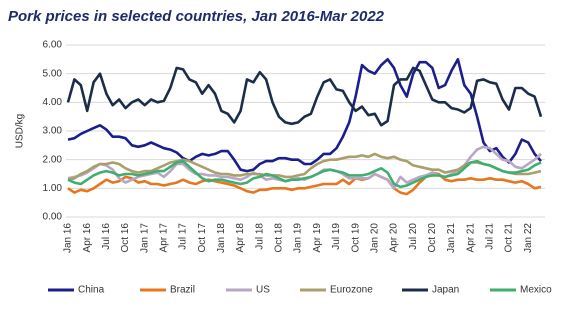 Image resolution: width=576 pixels, height=311 pixels. I want to click on x-tick-label: Jan 20, so click(374, 238).